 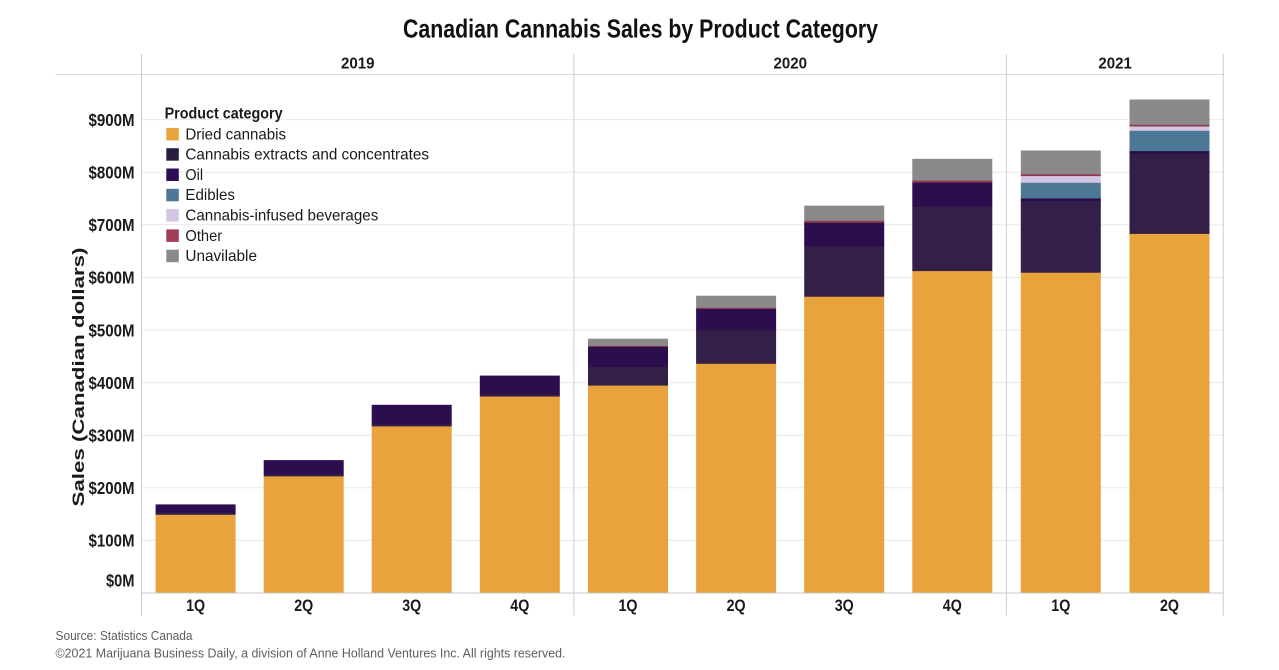 I want to click on svg-text: Dried cannabis, so click(x=235, y=134).